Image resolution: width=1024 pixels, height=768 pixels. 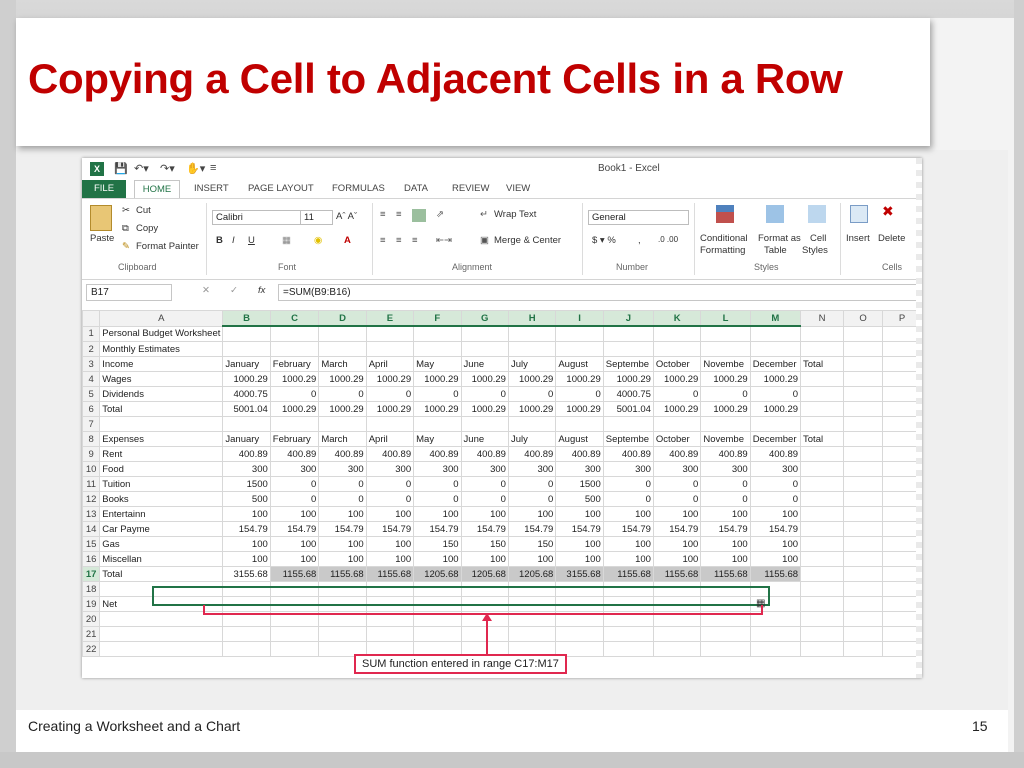 What do you see at coordinates (383, 214) in the screenshot?
I see `top-align-icon: ≡` at bounding box center [383, 214].